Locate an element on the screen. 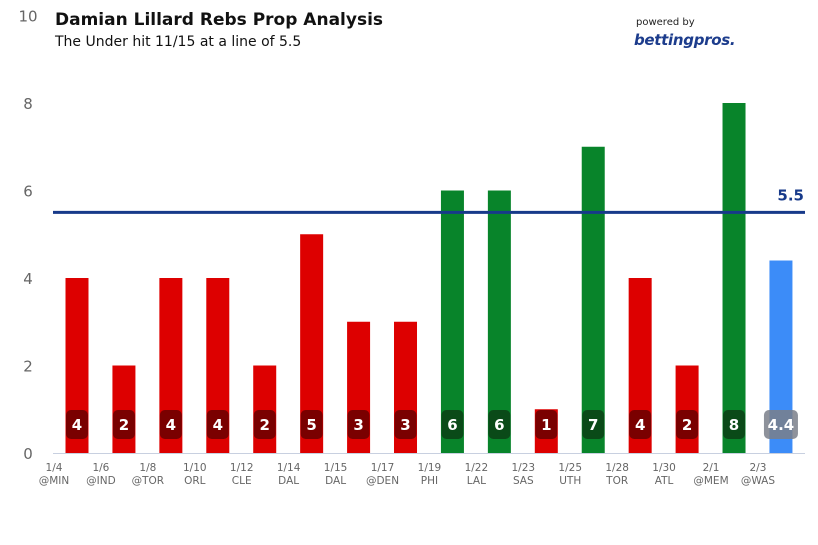 The image size is (818, 545). x-tick-opponent: ATL is located at coordinates (664, 481).